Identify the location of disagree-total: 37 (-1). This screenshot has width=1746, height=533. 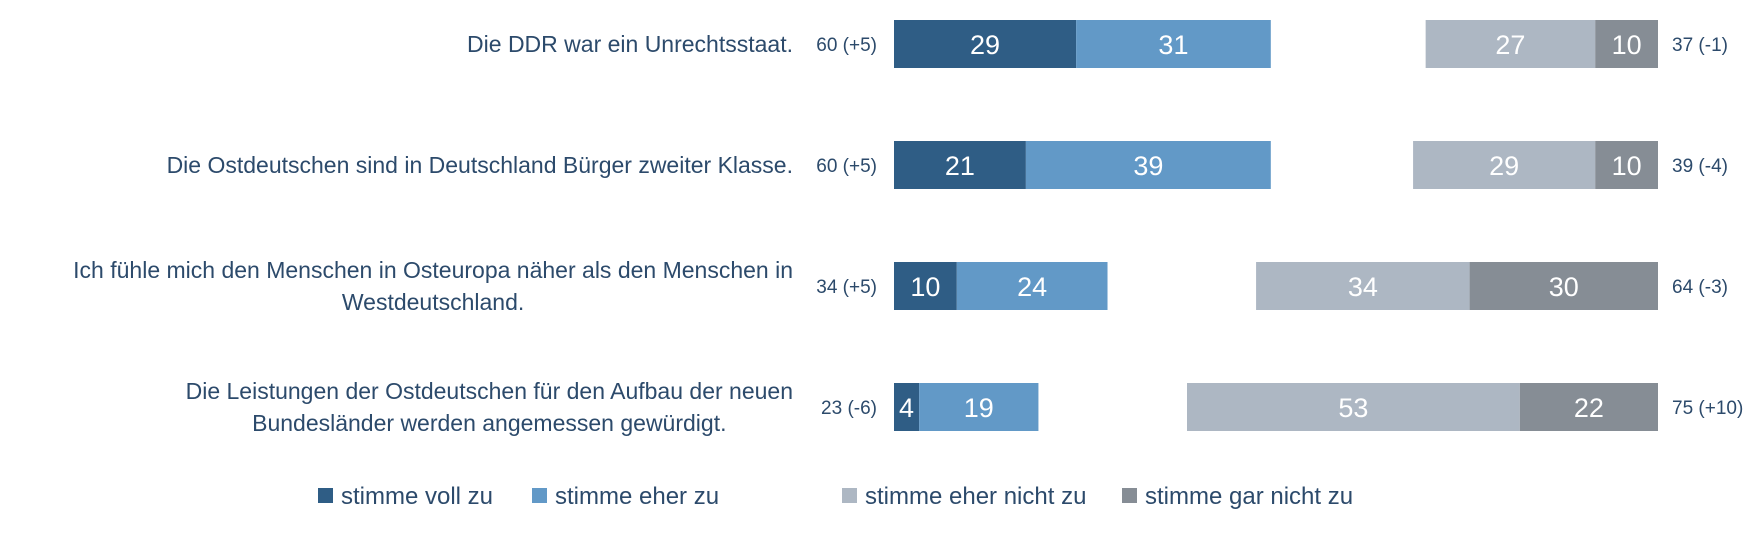
(1700, 45).